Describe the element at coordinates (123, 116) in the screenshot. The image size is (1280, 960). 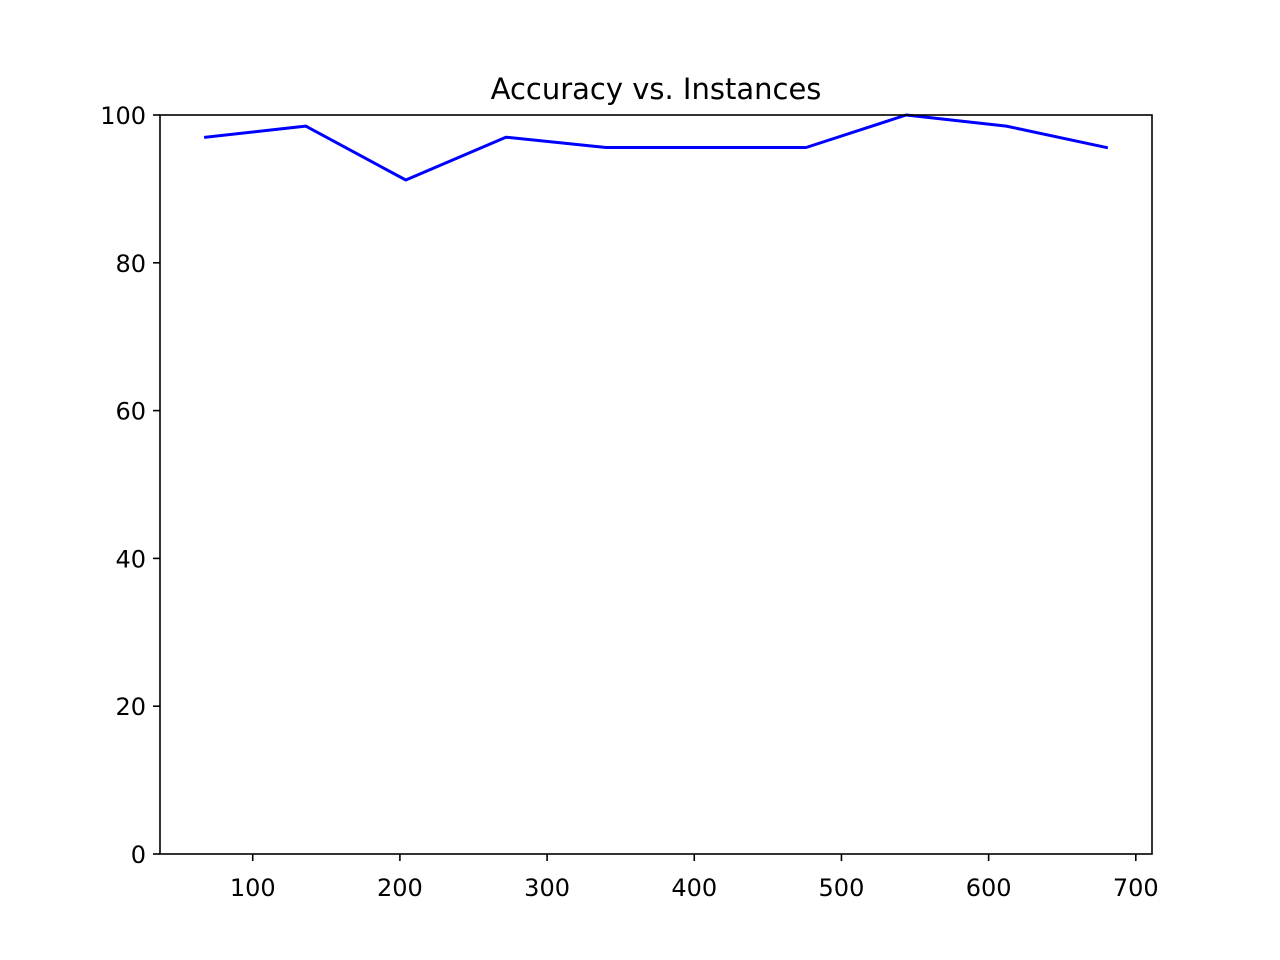
I see `y-tick-label-100: 100` at that location.